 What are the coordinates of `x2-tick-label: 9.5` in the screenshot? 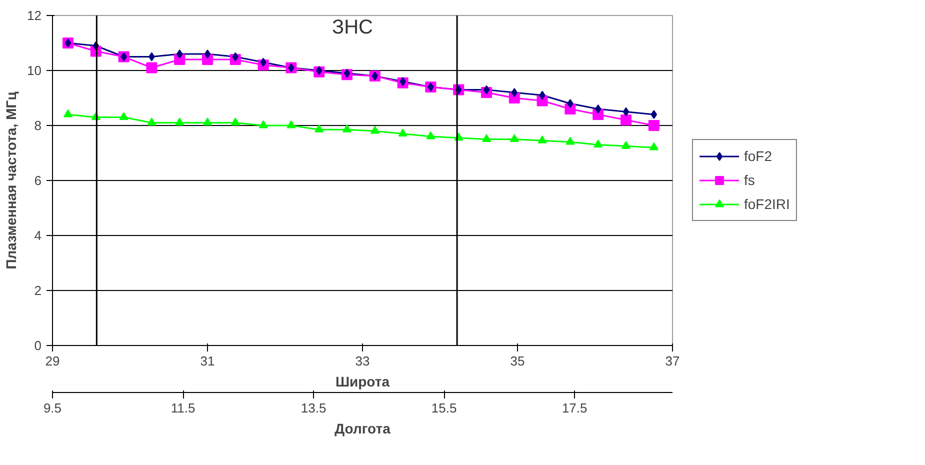 It's located at (52, 408).